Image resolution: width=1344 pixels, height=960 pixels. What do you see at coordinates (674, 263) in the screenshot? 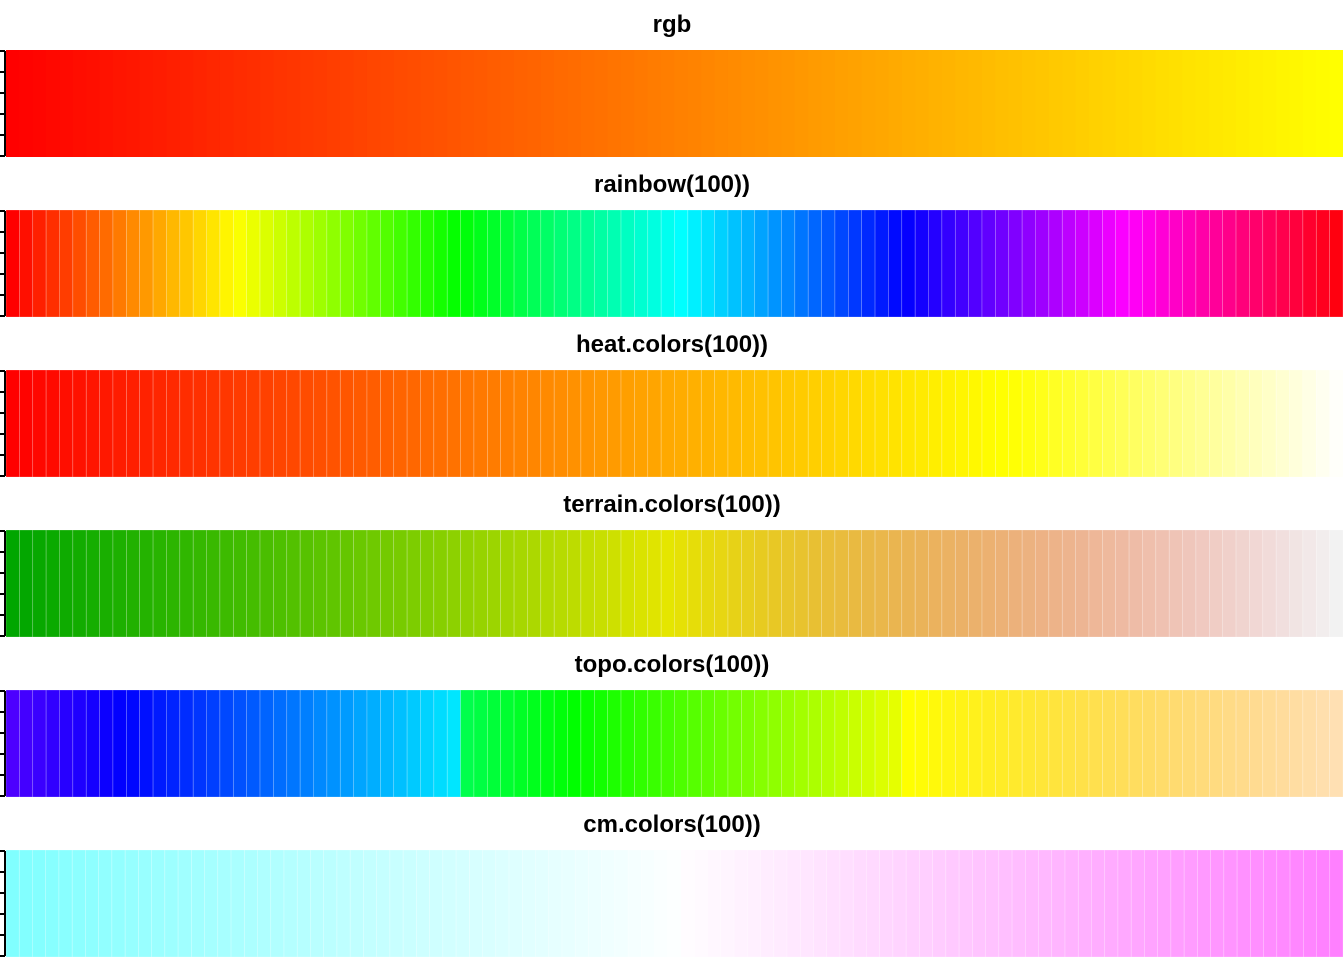
I see `color-strip` at bounding box center [674, 263].